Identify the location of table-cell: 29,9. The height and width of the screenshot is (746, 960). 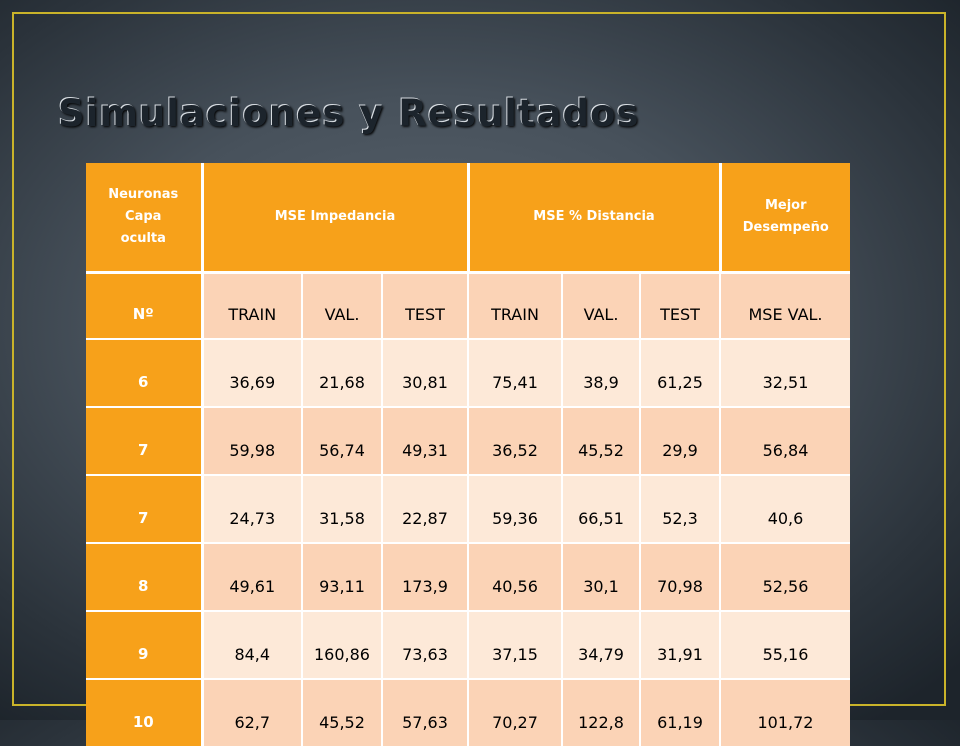
(680, 441).